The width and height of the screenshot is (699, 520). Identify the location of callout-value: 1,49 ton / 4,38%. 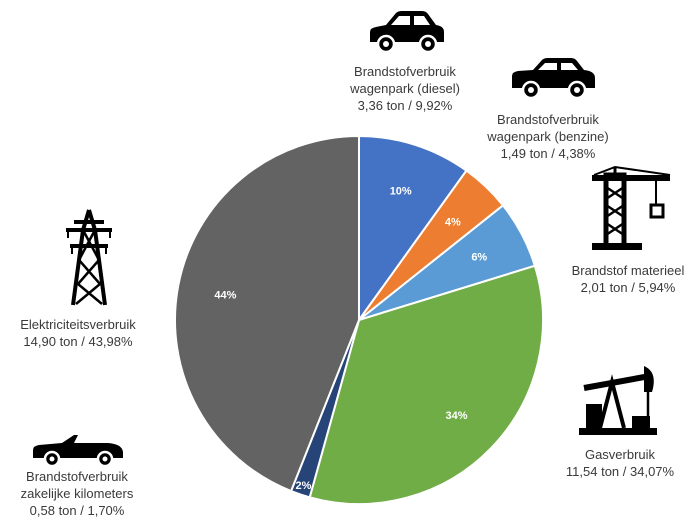
(548, 153).